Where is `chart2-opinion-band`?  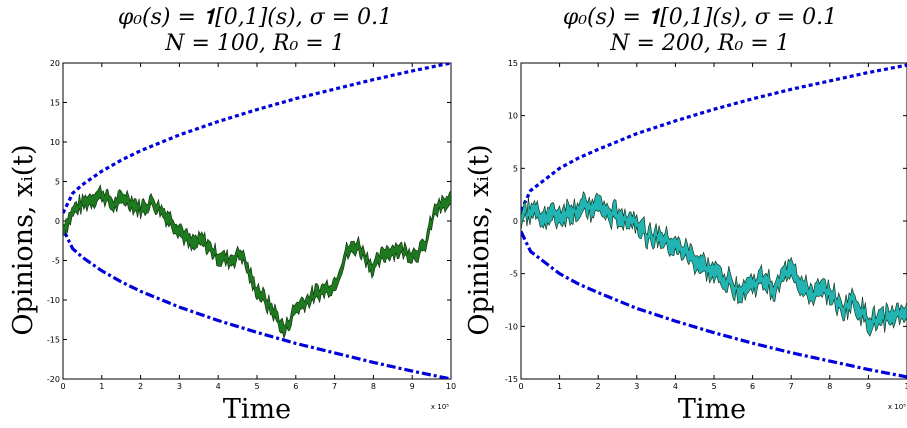 chart2-opinion-band is located at coordinates (714, 264).